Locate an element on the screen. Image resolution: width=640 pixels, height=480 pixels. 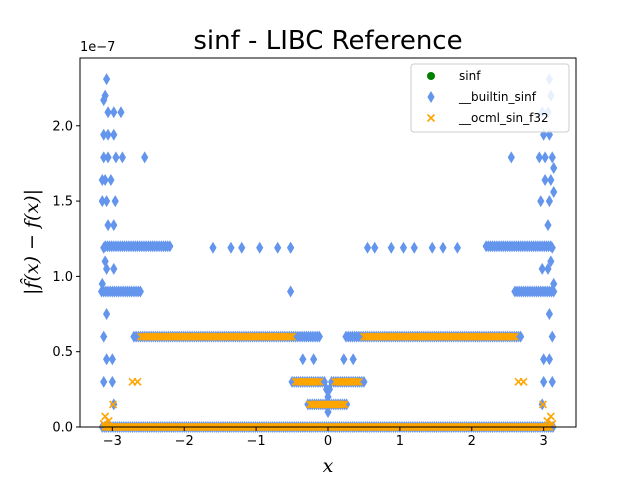
x-tick-label: 1 is located at coordinates (400, 441).